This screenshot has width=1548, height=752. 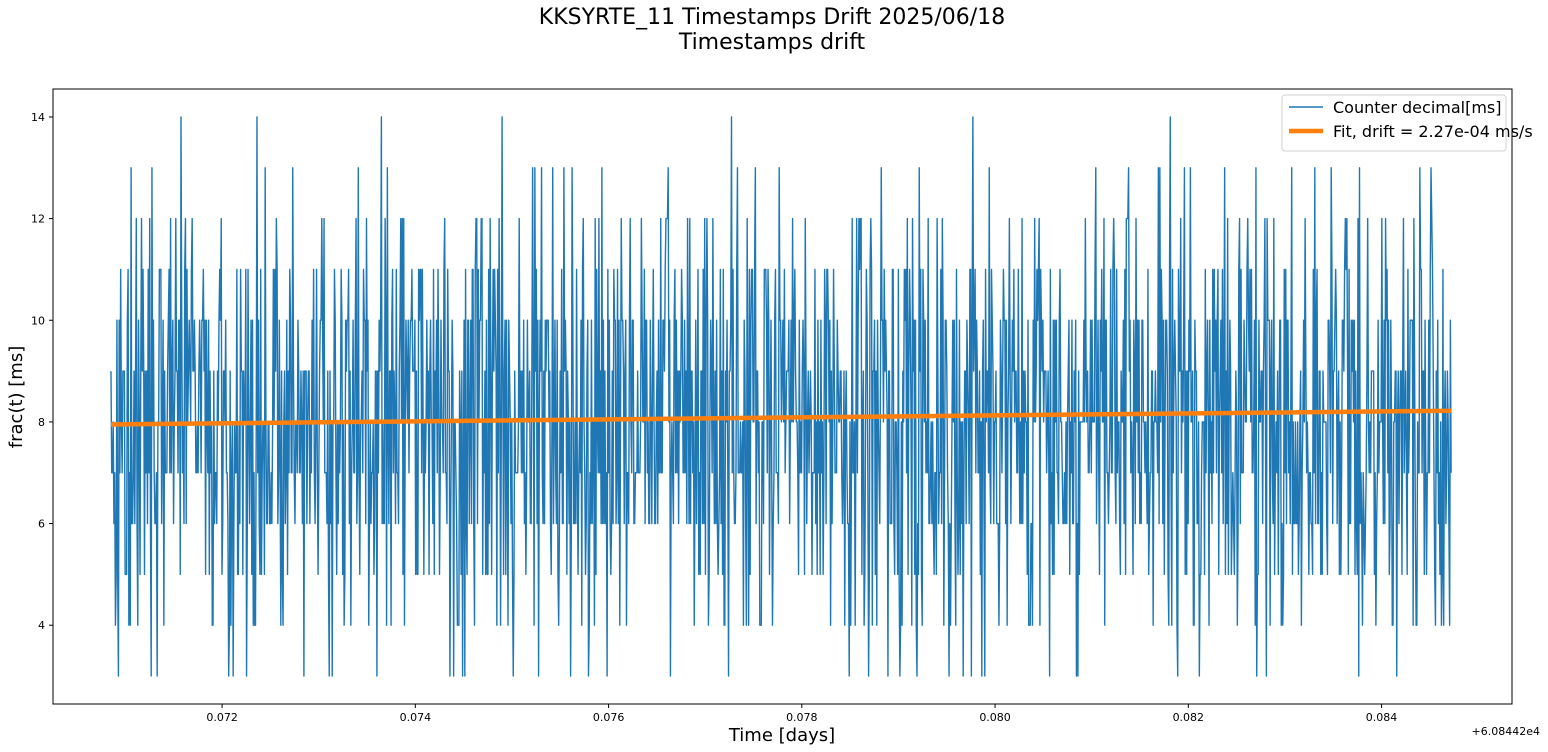 I want to click on x-axis-ticks: 0.072 0.074 0.076 0.078 0.080 0.082 0.084, so click(x=801, y=714).